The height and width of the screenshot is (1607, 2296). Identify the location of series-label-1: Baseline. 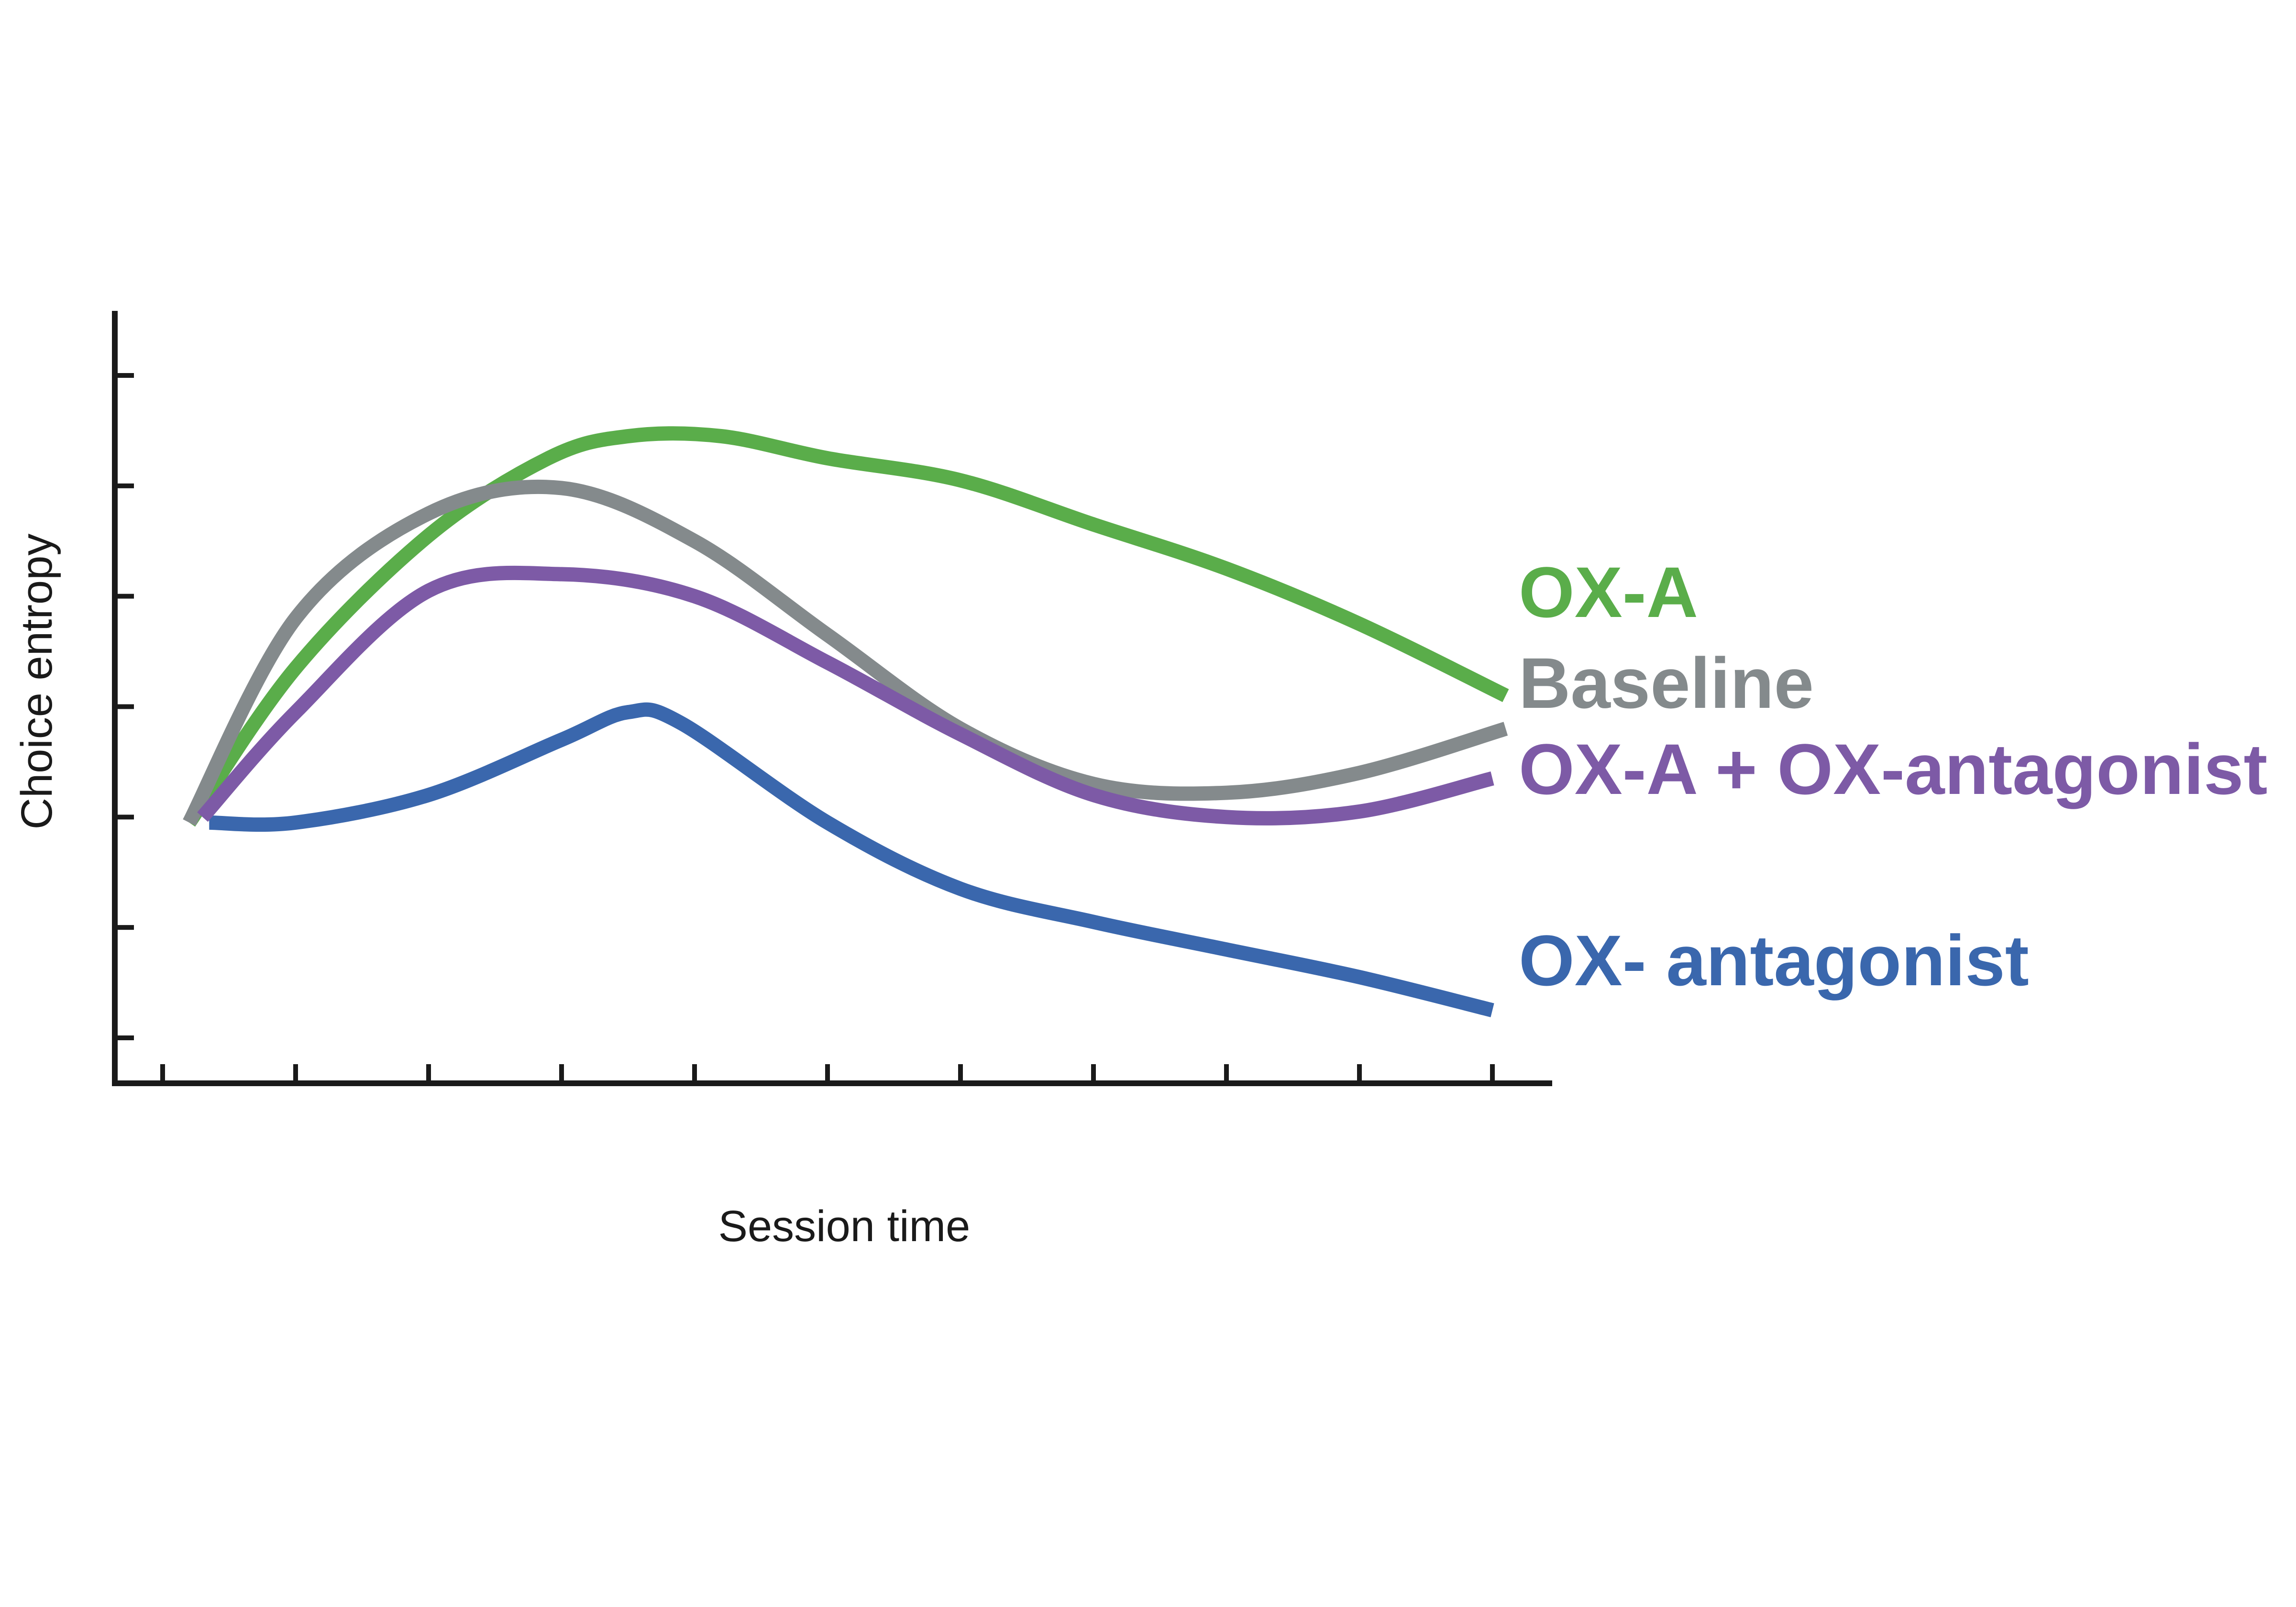
(1667, 683).